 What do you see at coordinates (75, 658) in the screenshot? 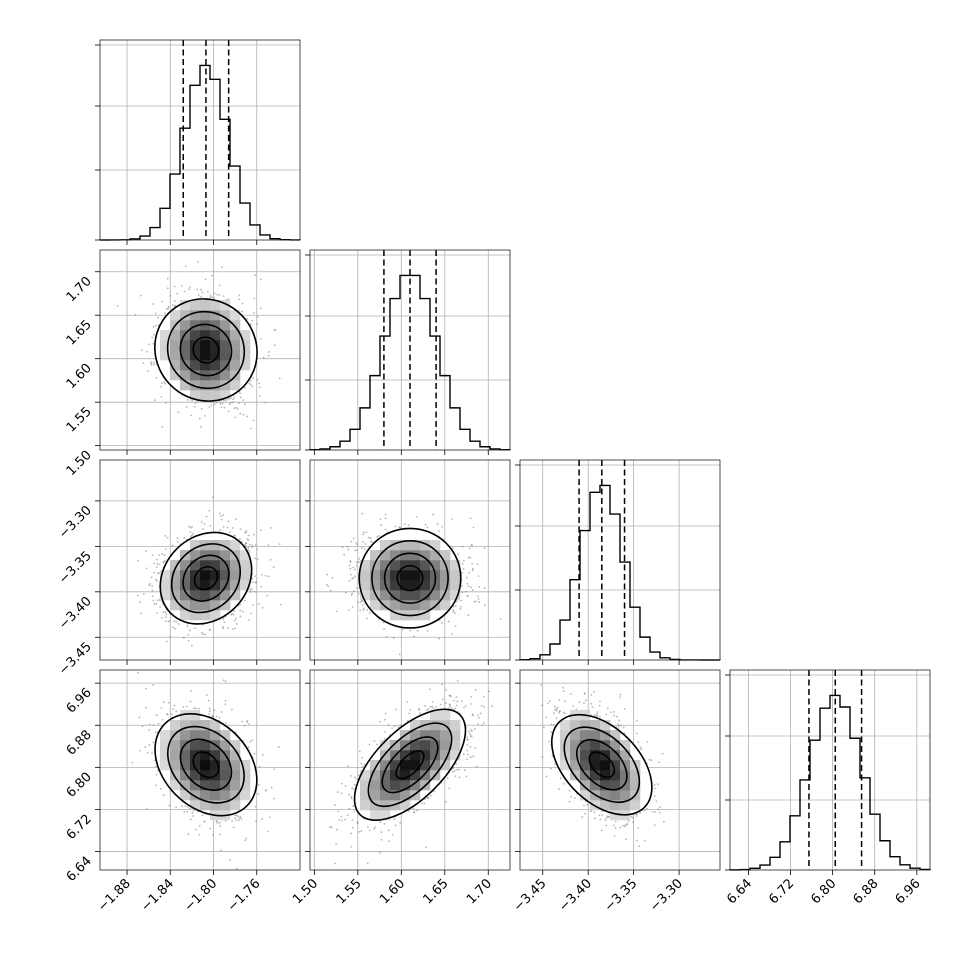
I see `y-tick-label-2-0: −3.45` at bounding box center [75, 658].